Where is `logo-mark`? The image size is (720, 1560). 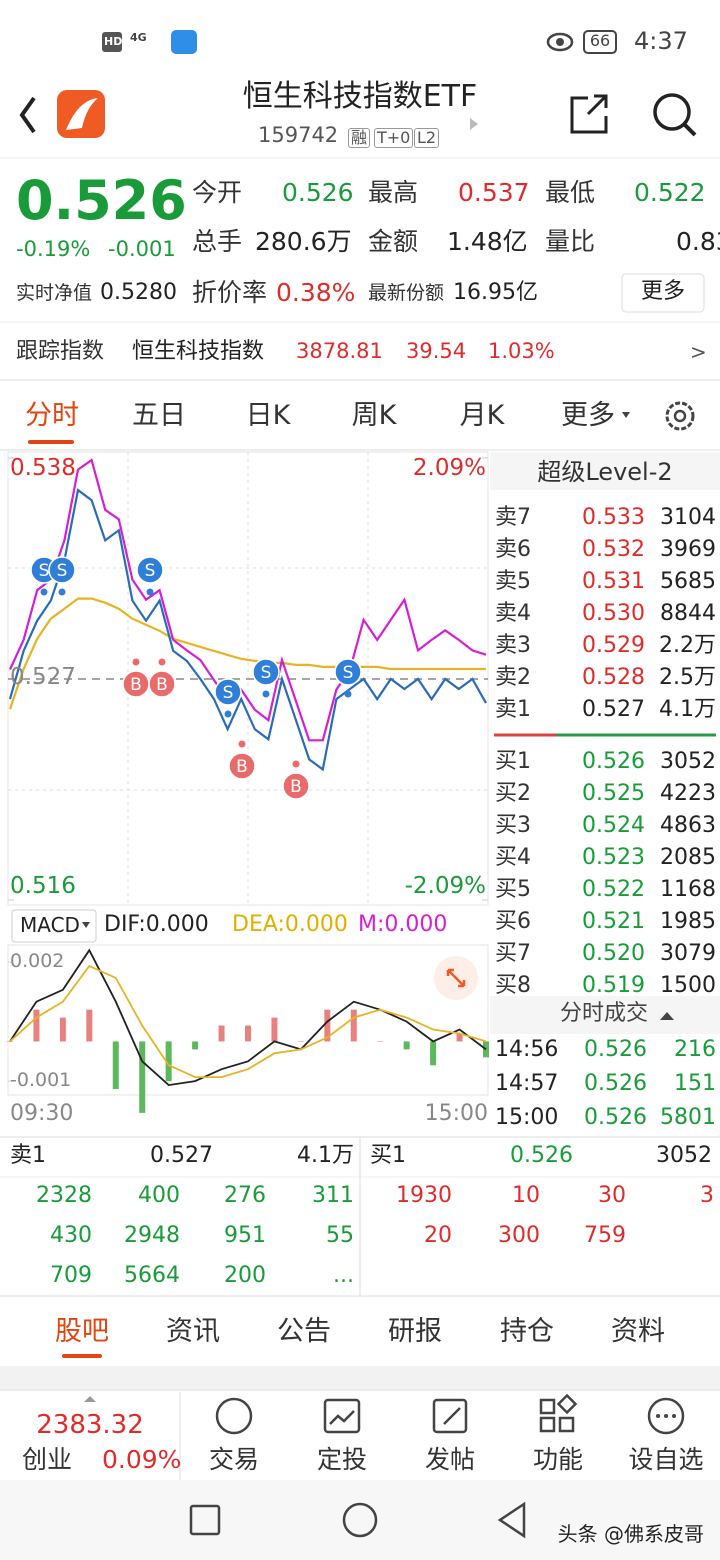
logo-mark is located at coordinates (82, 114).